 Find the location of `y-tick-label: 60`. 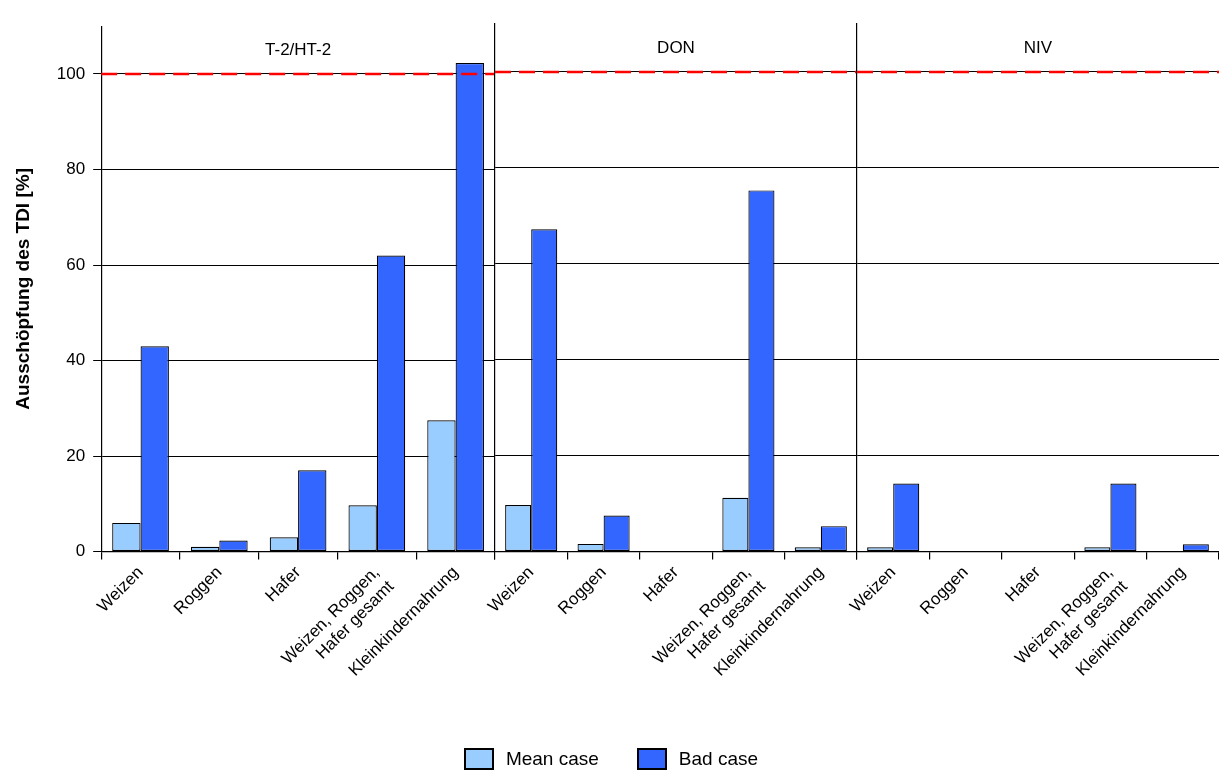

y-tick-label: 60 is located at coordinates (76, 264).